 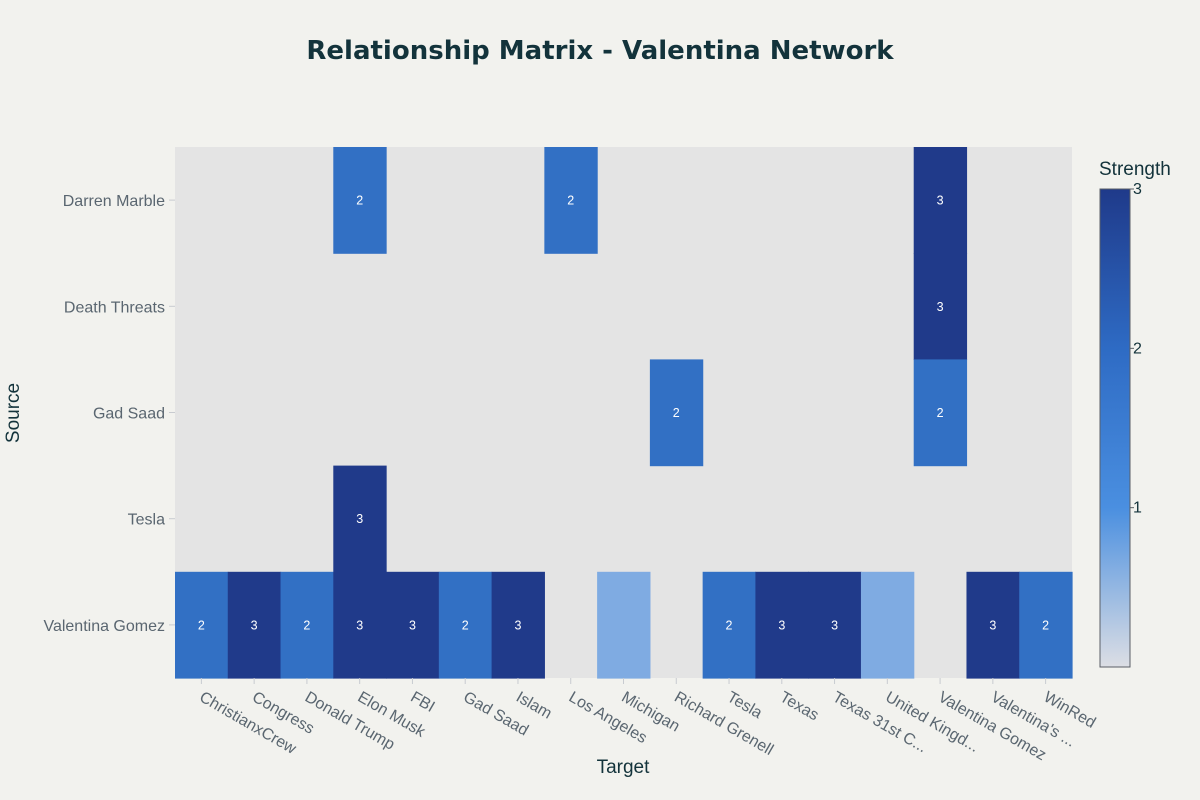 What do you see at coordinates (13, 413) in the screenshot?
I see `y-axis-title: Source` at bounding box center [13, 413].